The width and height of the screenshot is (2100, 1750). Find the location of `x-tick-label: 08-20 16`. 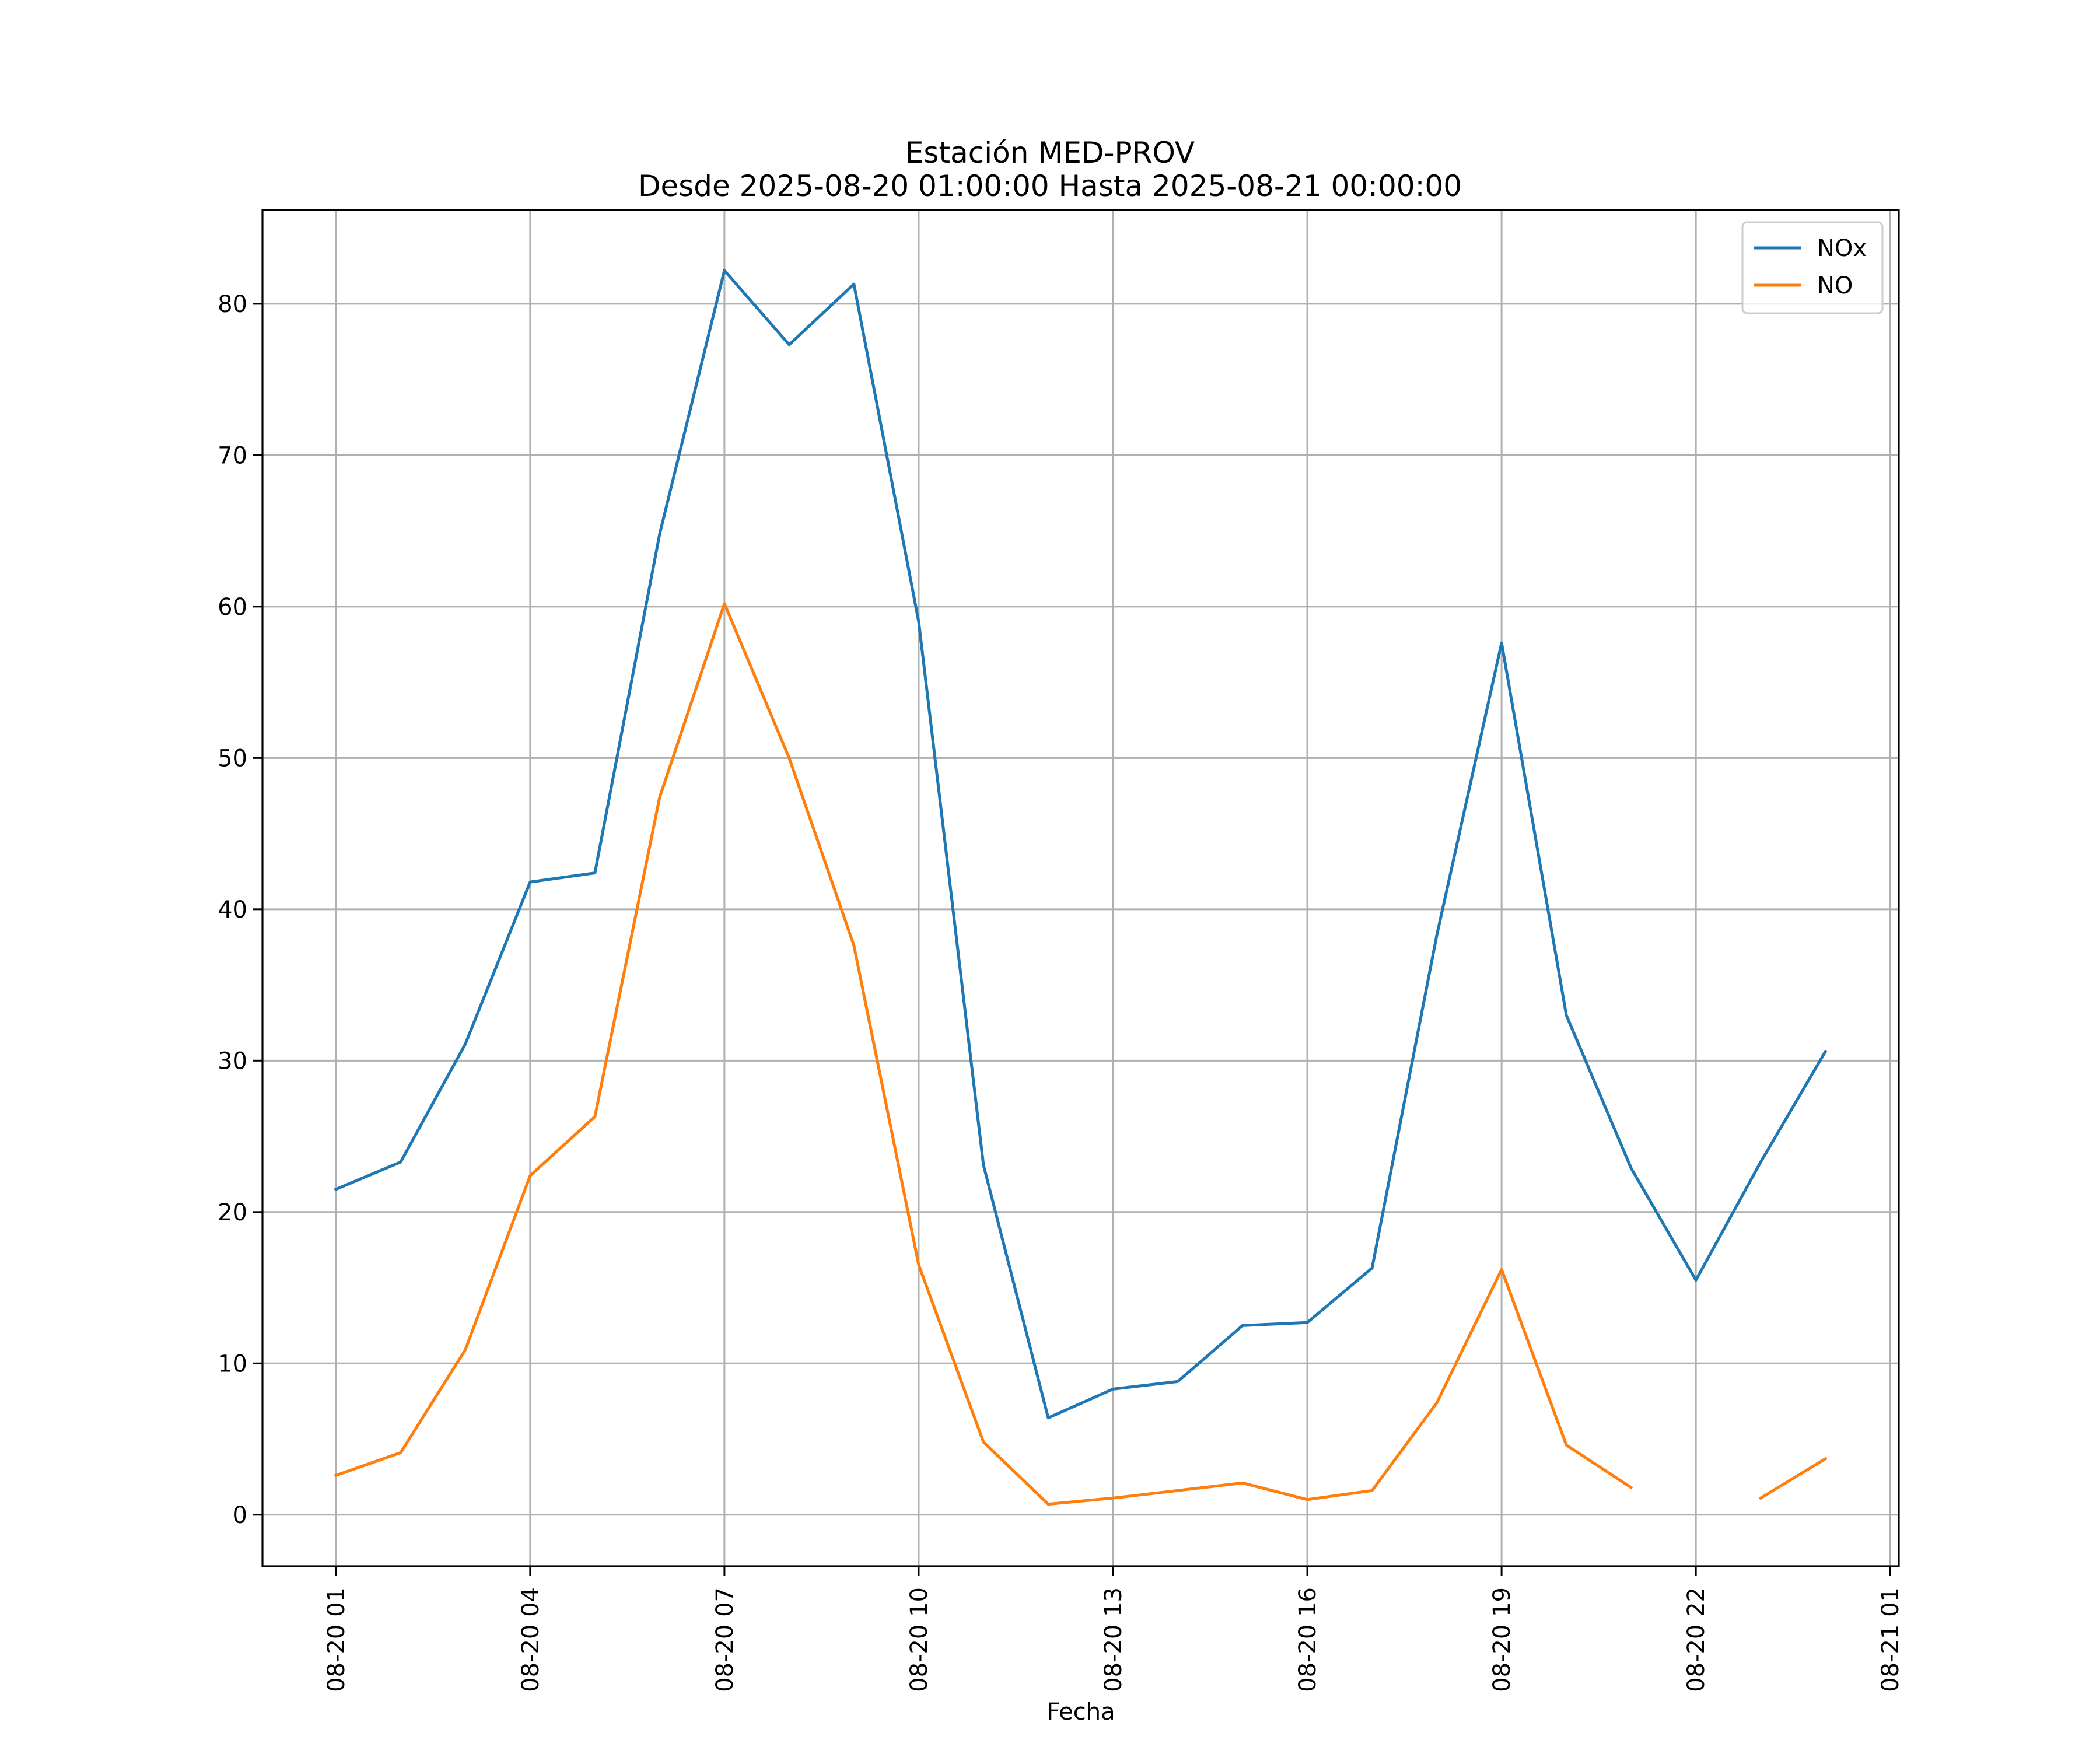

x-tick-label: 08-20 16 is located at coordinates (1307, 1639).